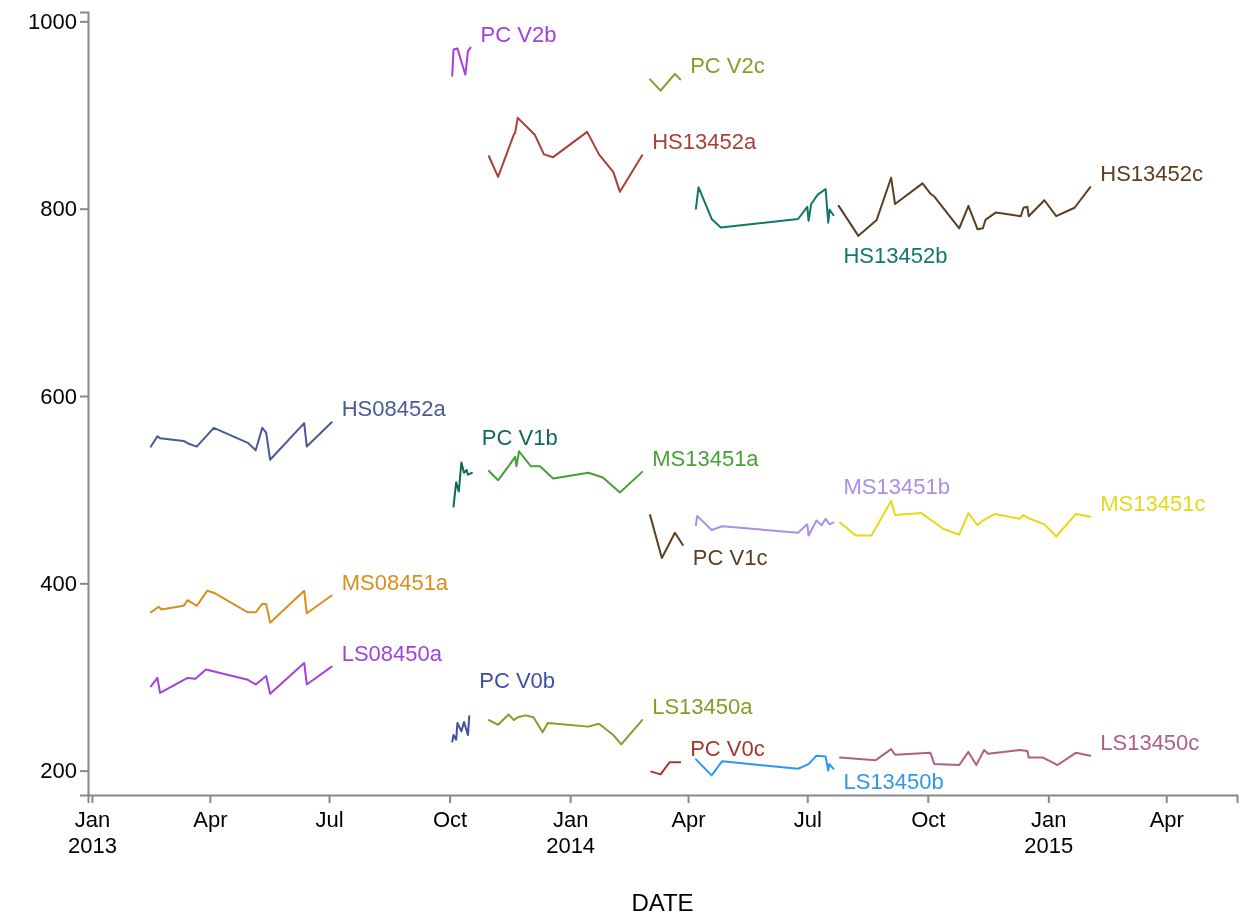 The height and width of the screenshot is (923, 1247). What do you see at coordinates (58, 396) in the screenshot?
I see `y-tick-label: 600` at bounding box center [58, 396].